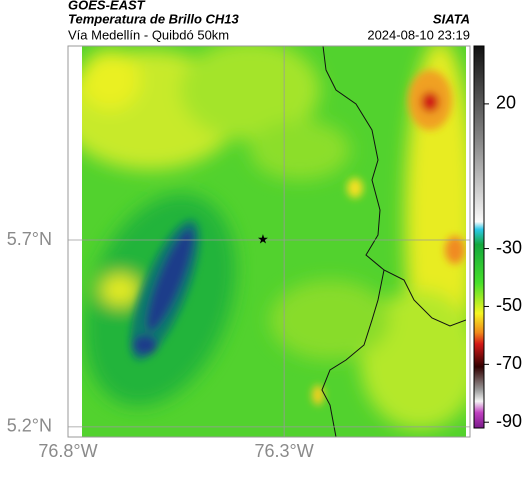 The image size is (526, 496). What do you see at coordinates (263, 238) in the screenshot?
I see `station-marker: ★` at bounding box center [263, 238].